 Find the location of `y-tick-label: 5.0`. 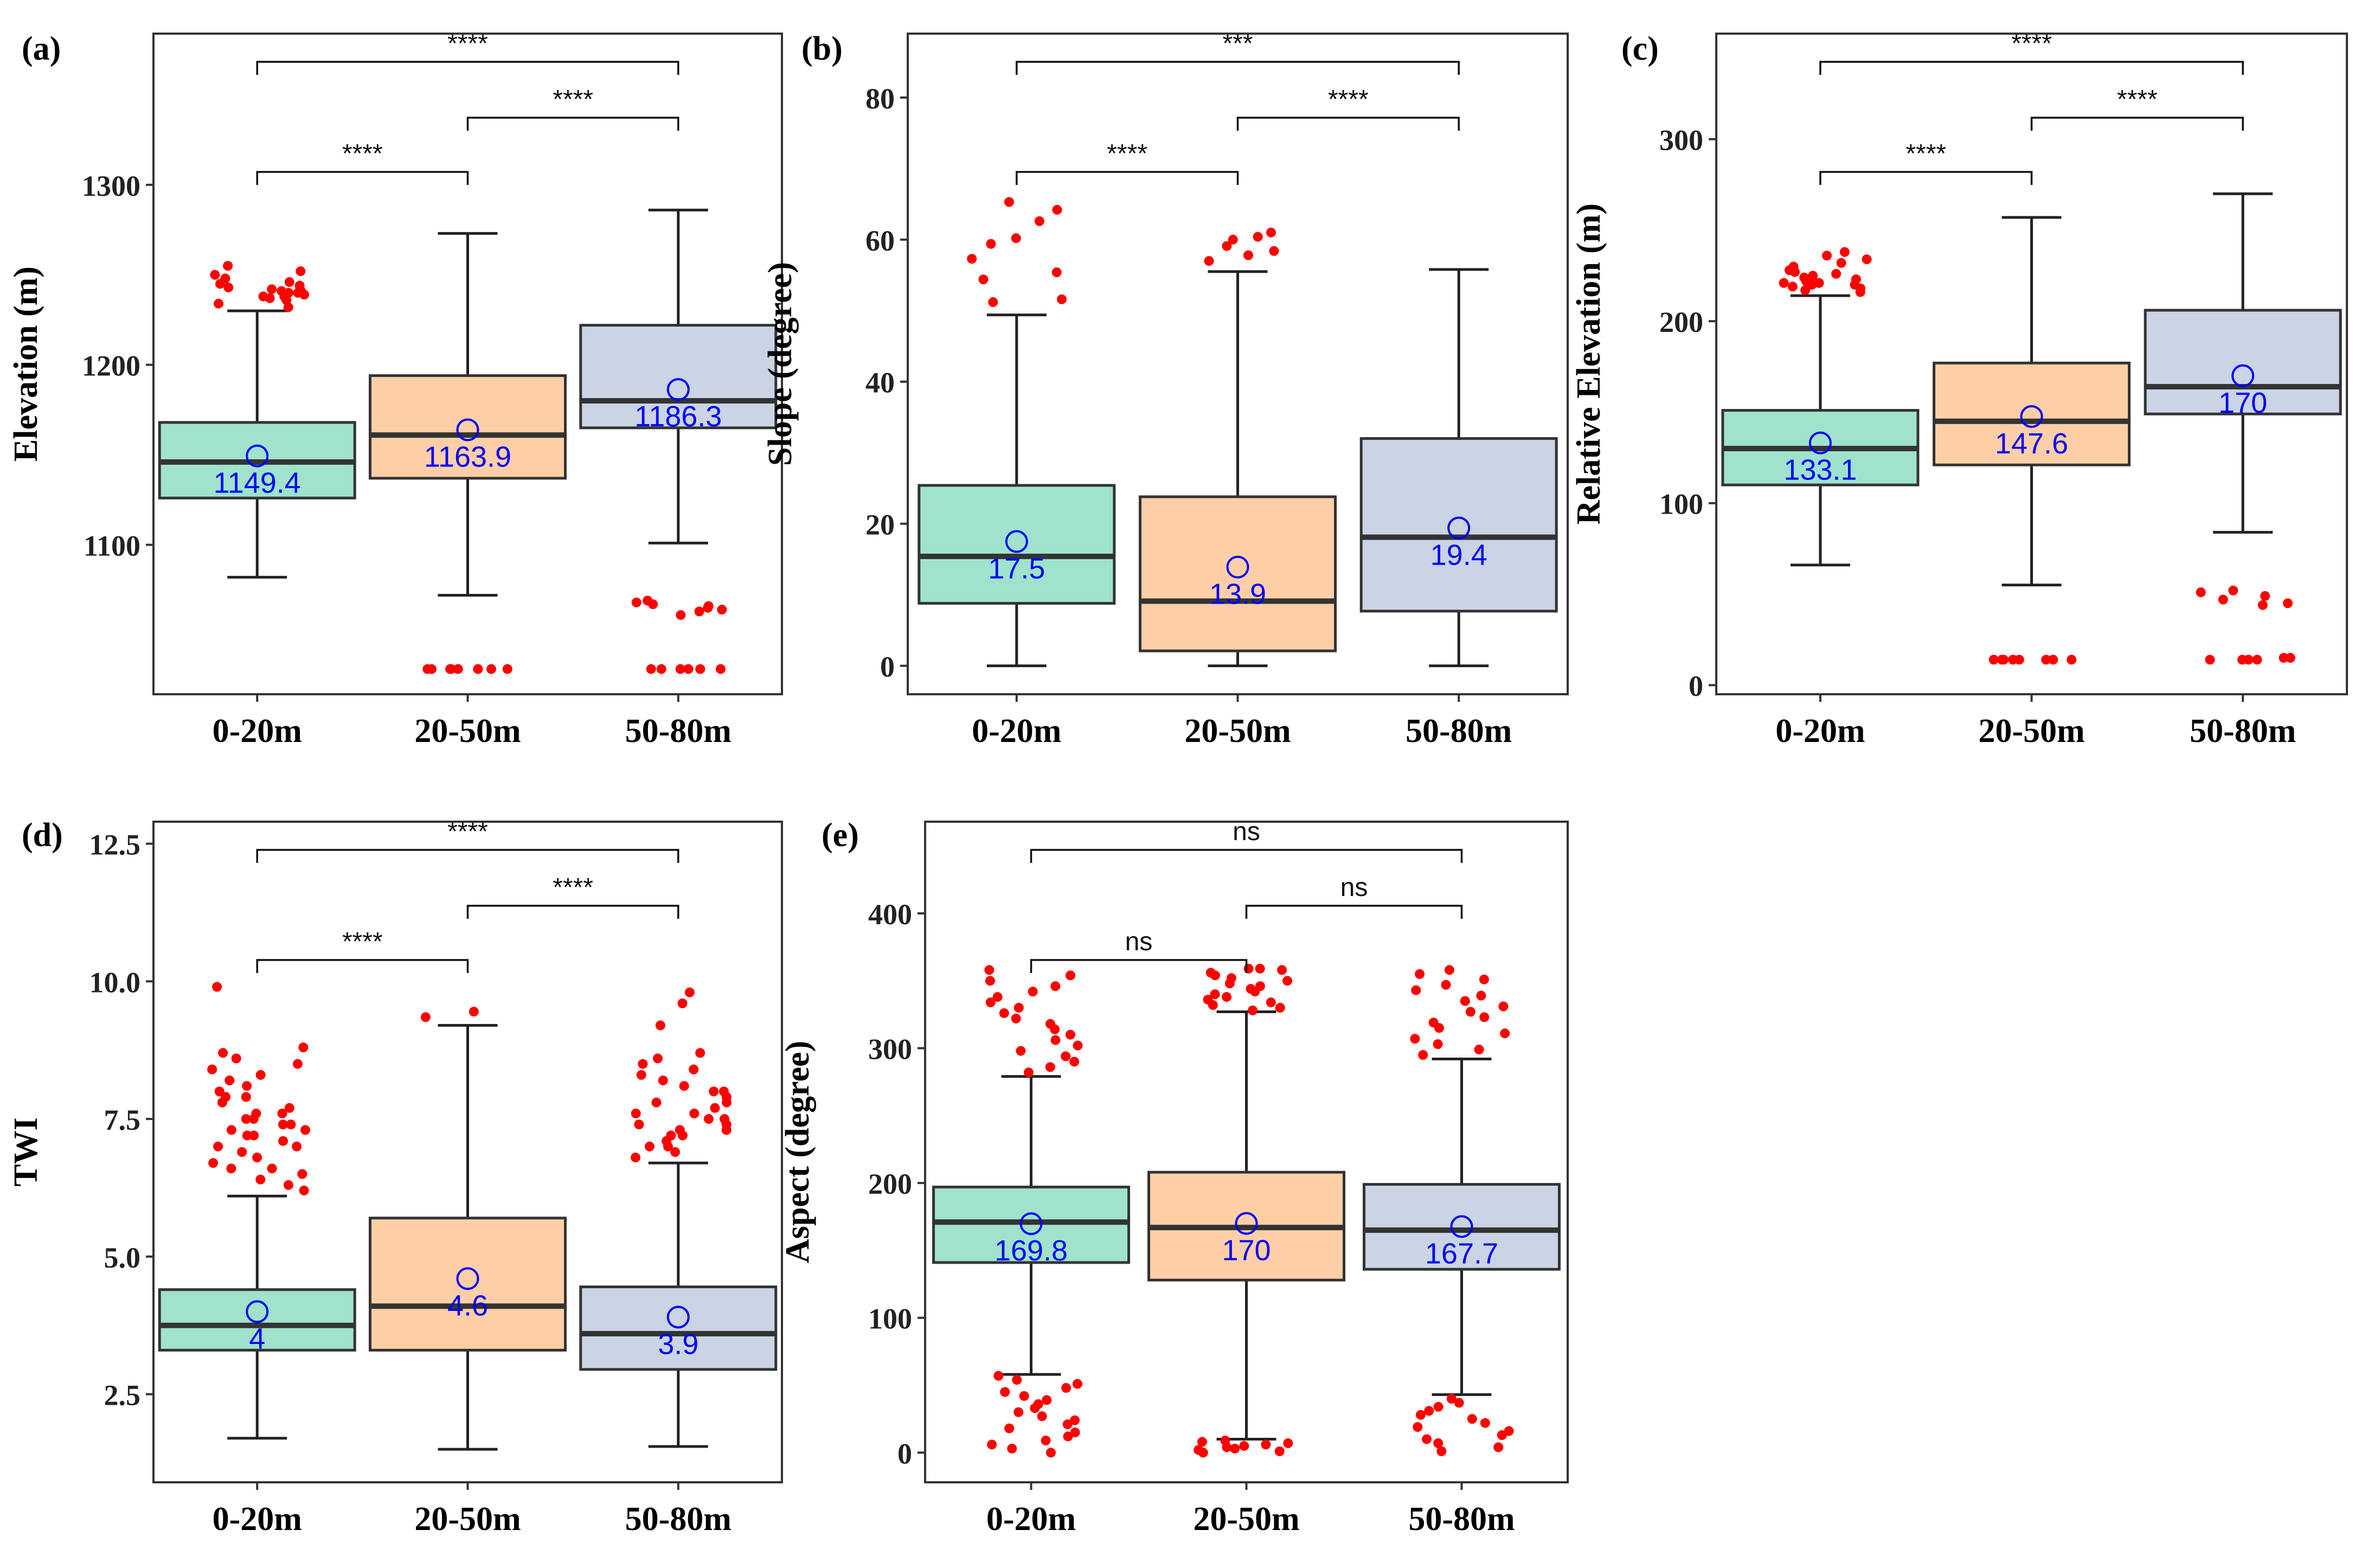

y-tick-label: 5.0 is located at coordinates (122, 1257).